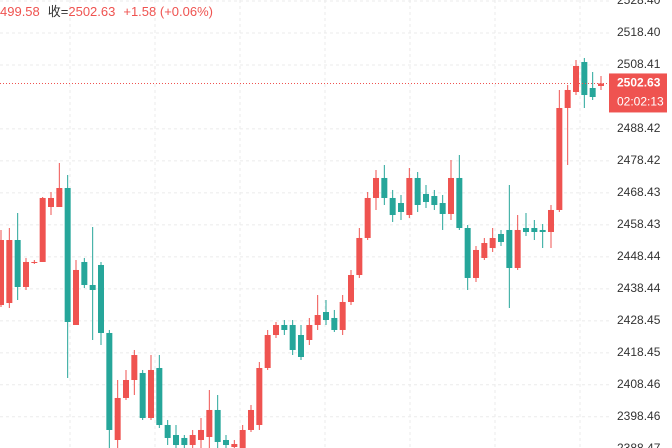 The height and width of the screenshot is (448, 672). Describe the element at coordinates (640, 102) in the screenshot. I see `last-time-label: 02:02:13` at that location.